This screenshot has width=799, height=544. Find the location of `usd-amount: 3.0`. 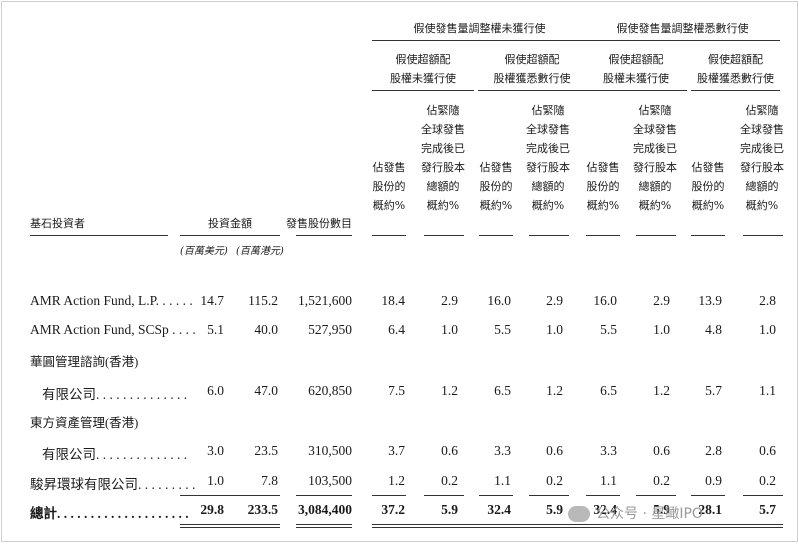

usd-amount: 3.0 is located at coordinates (215, 450).